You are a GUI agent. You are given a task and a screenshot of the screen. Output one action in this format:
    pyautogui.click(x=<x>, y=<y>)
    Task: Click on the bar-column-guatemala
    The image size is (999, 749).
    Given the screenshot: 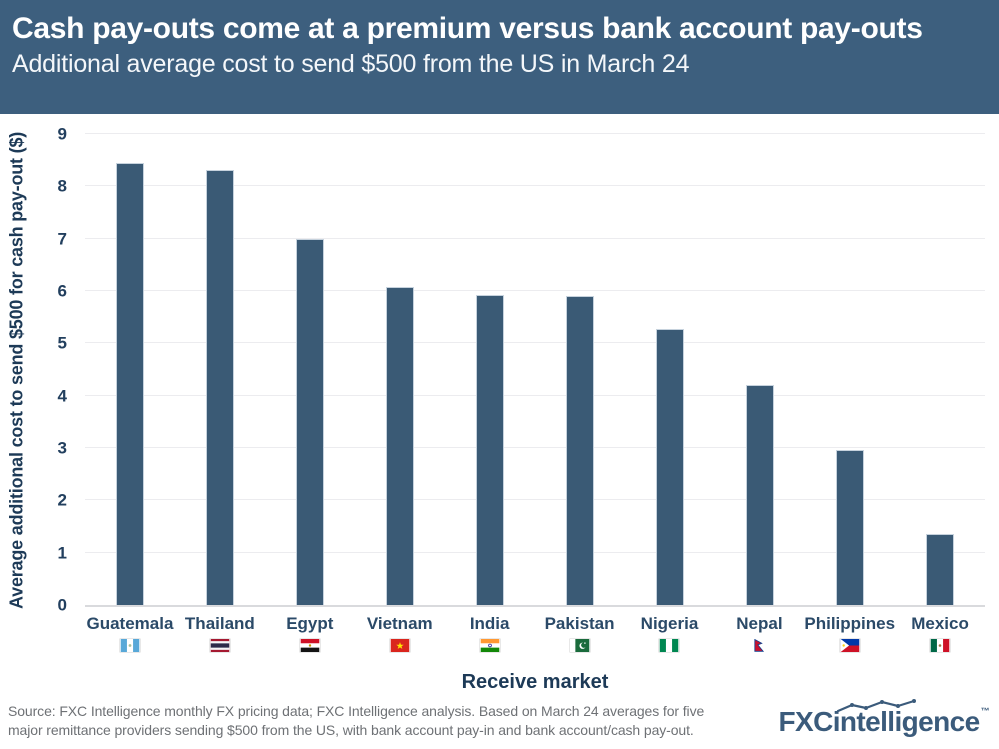 What is the action you would take?
    pyautogui.click(x=130, y=369)
    